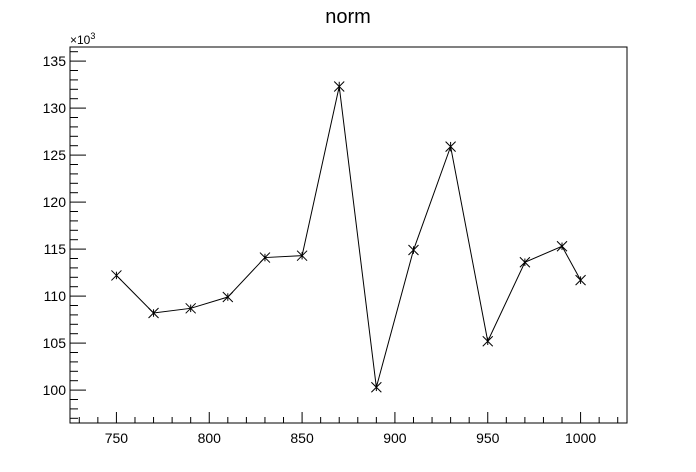  What do you see at coordinates (55, 61) in the screenshot?
I see `y-tick-label: 135` at bounding box center [55, 61].